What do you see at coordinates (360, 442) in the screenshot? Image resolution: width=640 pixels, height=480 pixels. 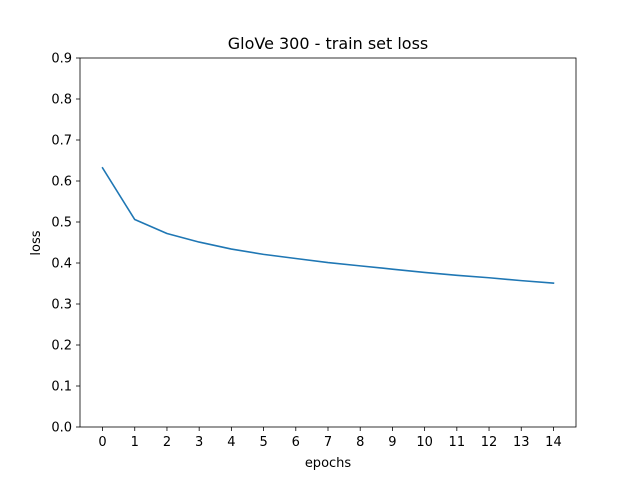 I see `x-tick-label: 8` at bounding box center [360, 442].